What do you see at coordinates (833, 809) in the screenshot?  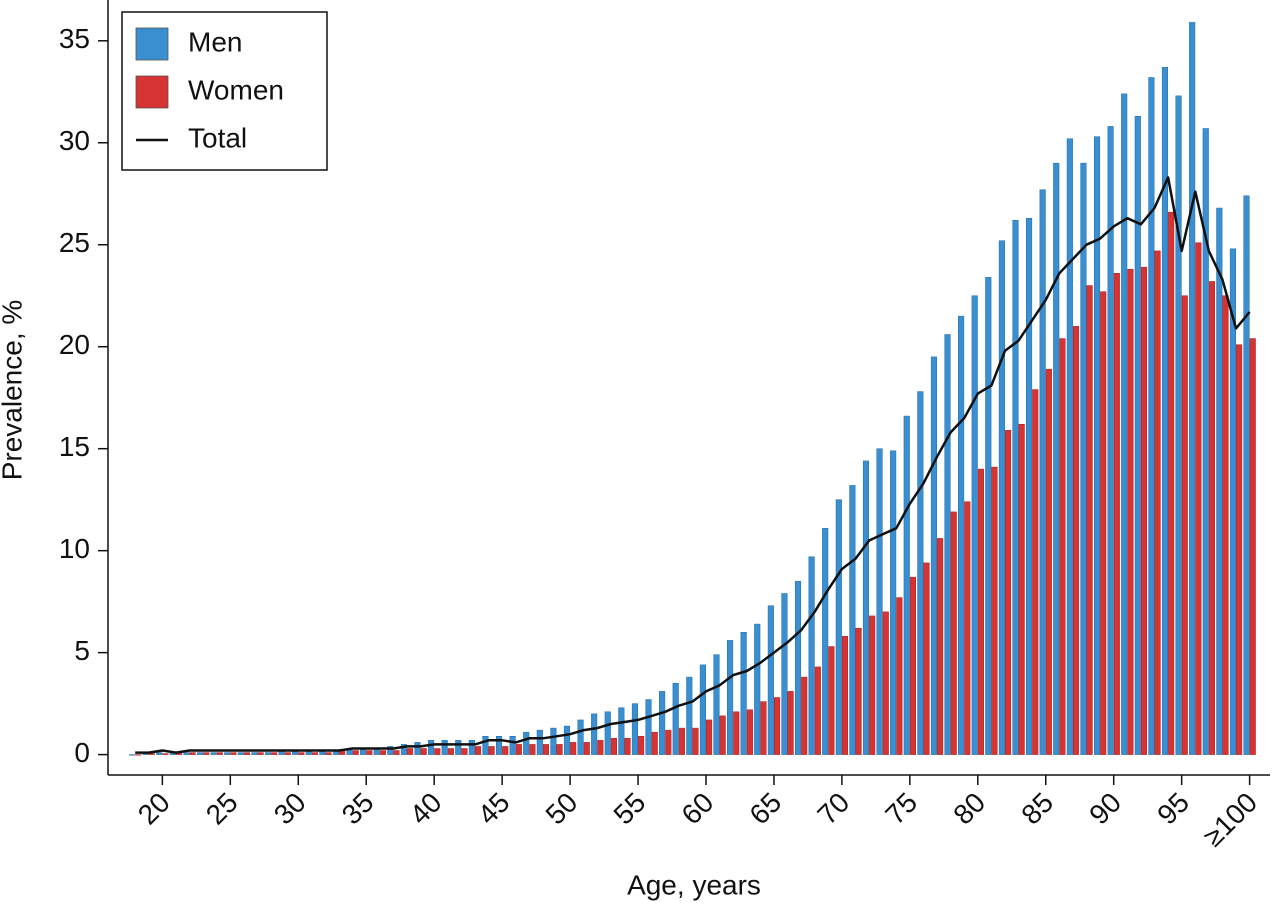 I see `x-tick-label: 70` at bounding box center [833, 809].